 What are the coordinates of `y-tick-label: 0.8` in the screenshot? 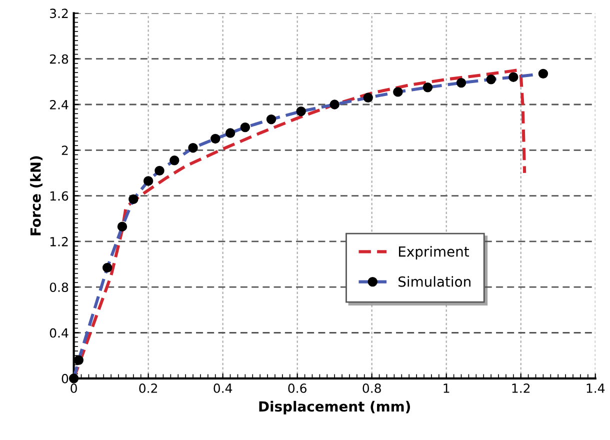 It's located at (59, 287).